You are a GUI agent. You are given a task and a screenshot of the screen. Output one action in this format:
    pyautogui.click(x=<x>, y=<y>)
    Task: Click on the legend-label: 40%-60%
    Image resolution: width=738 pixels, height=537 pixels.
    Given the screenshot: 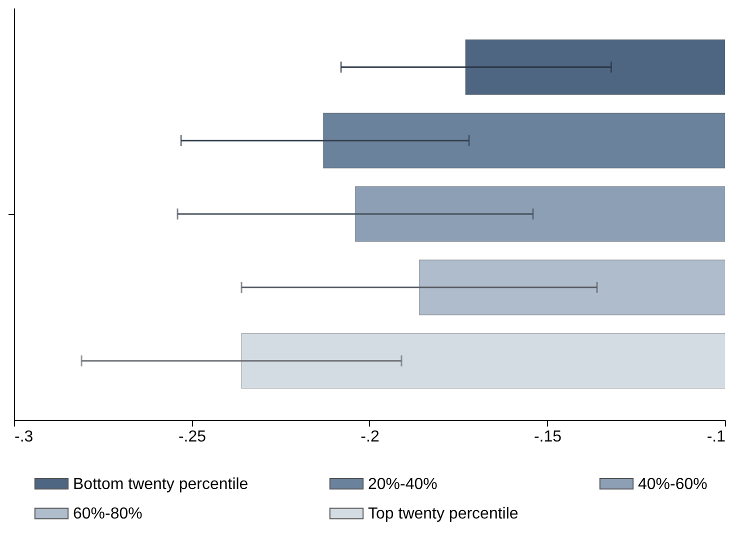 What is the action you would take?
    pyautogui.click(x=673, y=484)
    